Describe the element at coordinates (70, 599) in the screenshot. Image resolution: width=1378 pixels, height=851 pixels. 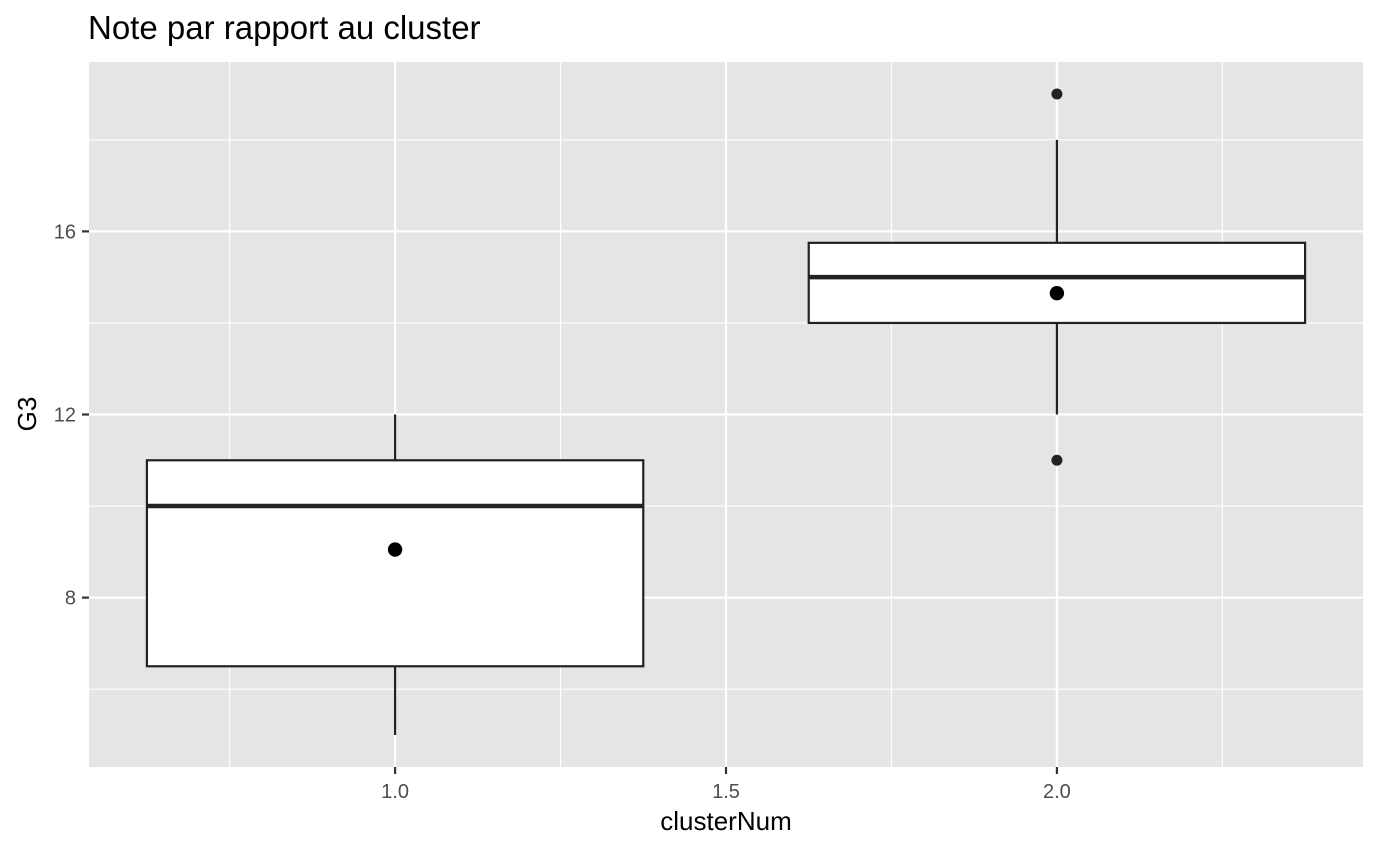
I see `y-tick-label: 8` at that location.